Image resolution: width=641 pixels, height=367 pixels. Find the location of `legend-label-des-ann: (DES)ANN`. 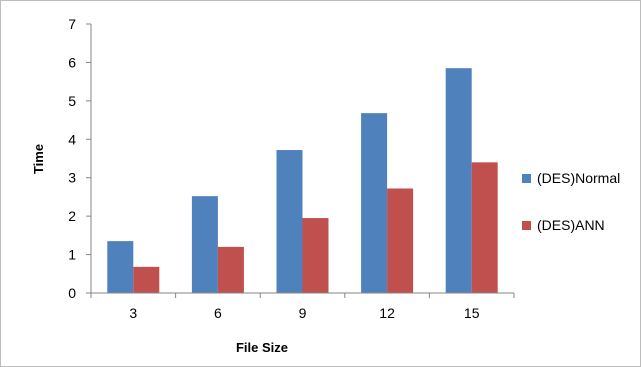

legend-label-des-ann: (DES)ANN is located at coordinates (571, 225).